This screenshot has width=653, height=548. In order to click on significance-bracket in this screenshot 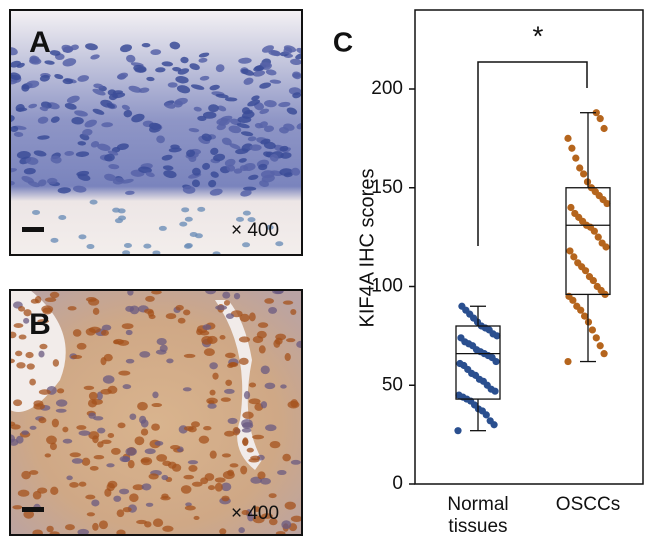, I will do `click(532, 153)`.